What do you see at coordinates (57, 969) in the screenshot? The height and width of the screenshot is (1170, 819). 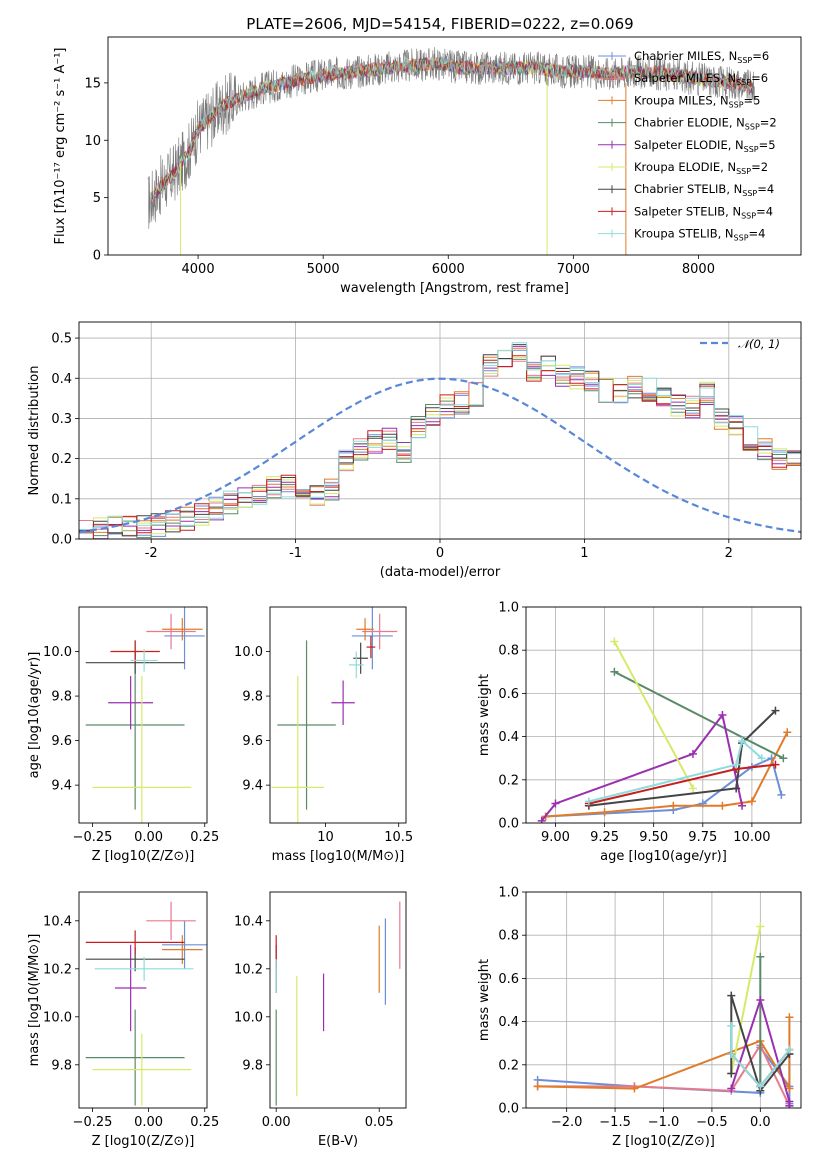 I see `y-tick-label: 10.2` at bounding box center [57, 969].